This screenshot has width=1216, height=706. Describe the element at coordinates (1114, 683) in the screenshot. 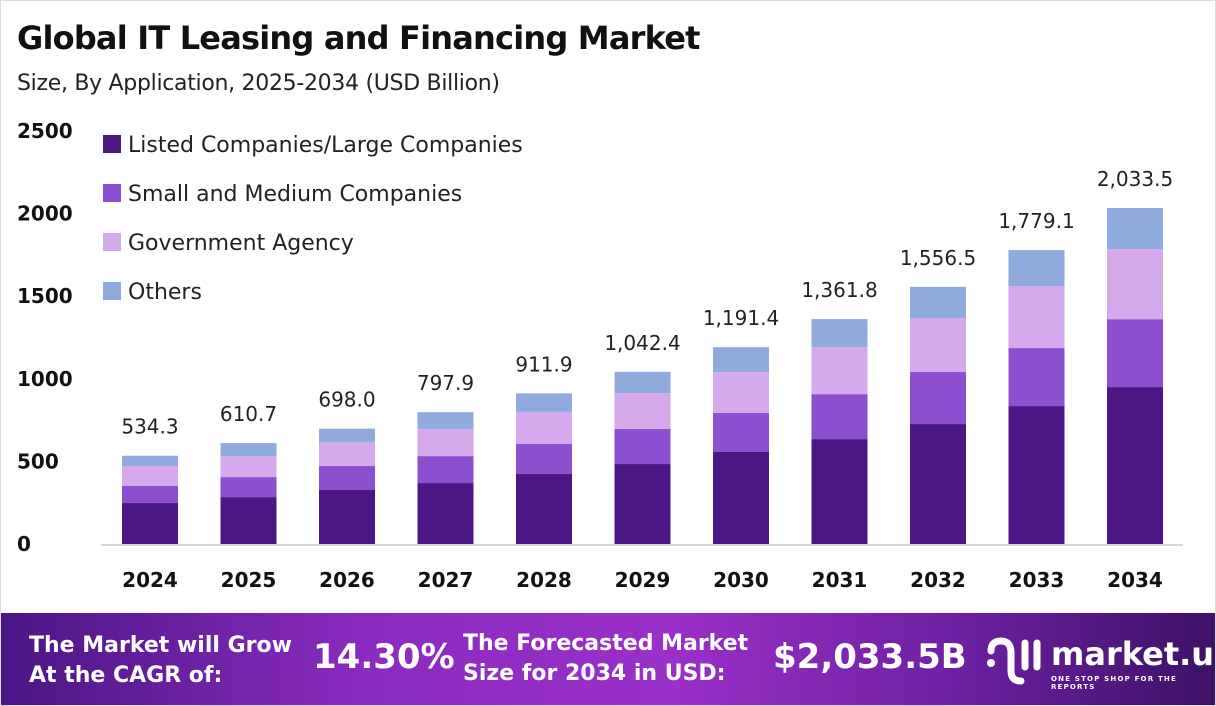

I see `logo-tagline: ONE STOP SHOP FOR THE REPORTS` at that location.